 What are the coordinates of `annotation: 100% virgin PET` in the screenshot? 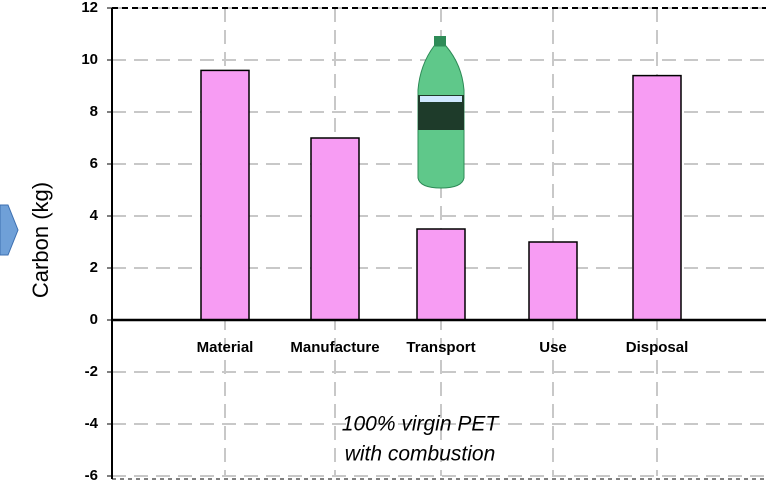 It's located at (421, 424).